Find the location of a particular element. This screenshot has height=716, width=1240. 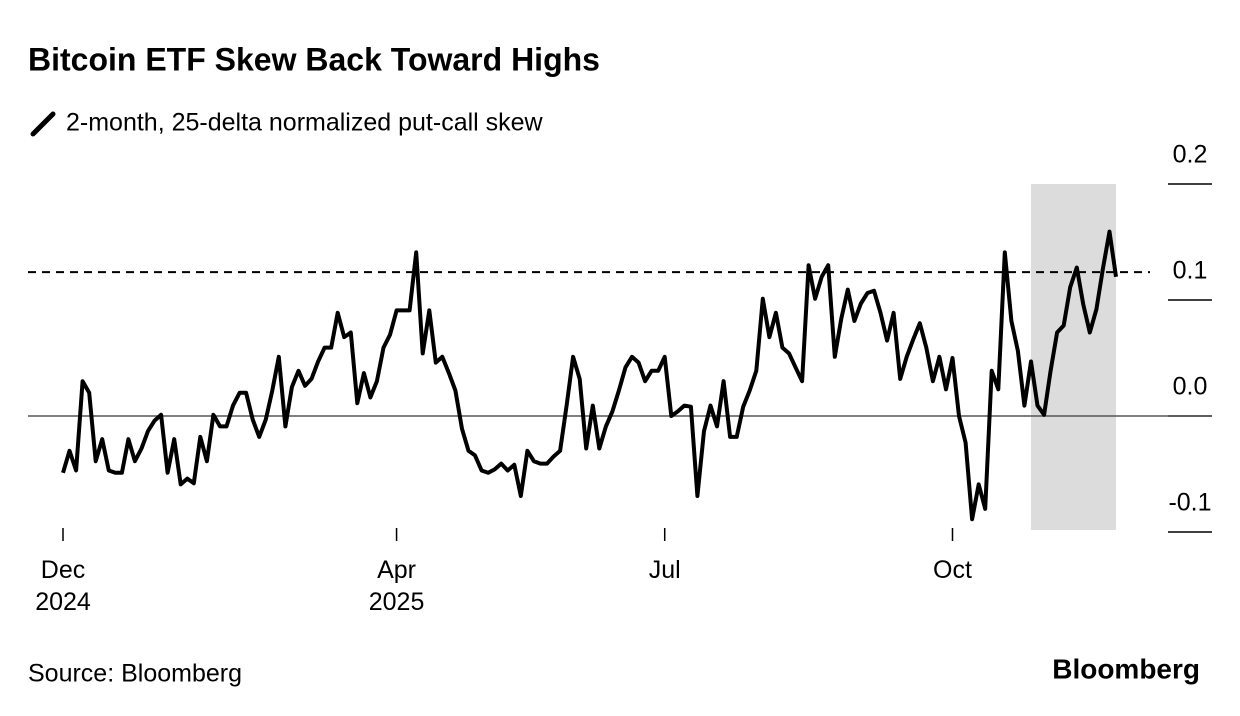

y-tick-label: 0.0 is located at coordinates (1190, 387).